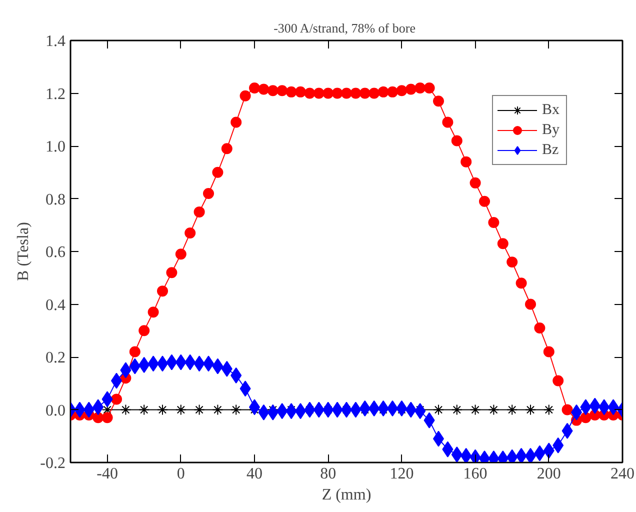 The image size is (636, 512). What do you see at coordinates (56, 94) in the screenshot?
I see `y-tick-label: 1.2` at bounding box center [56, 94].